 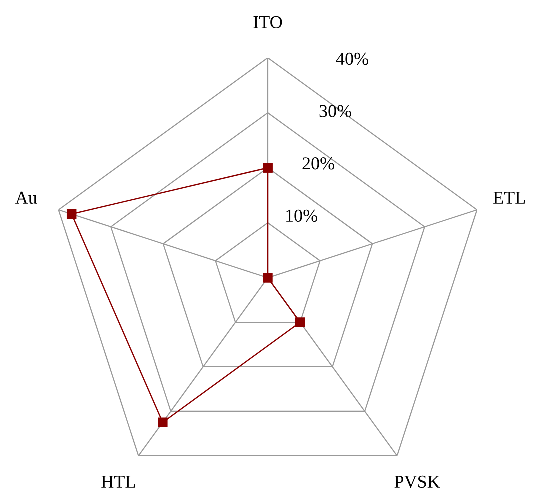 What do you see at coordinates (268, 22) in the screenshot?
I see `spoke-label: ITO` at bounding box center [268, 22].